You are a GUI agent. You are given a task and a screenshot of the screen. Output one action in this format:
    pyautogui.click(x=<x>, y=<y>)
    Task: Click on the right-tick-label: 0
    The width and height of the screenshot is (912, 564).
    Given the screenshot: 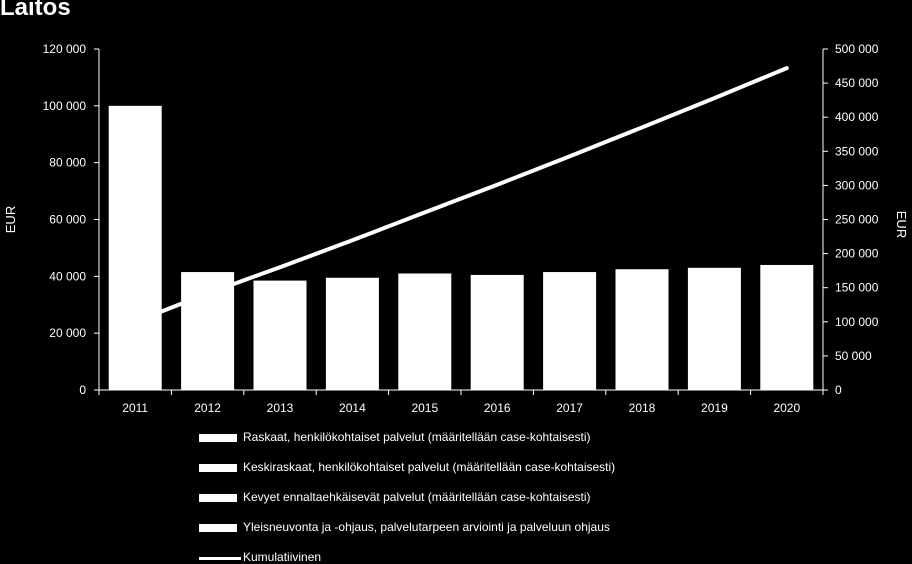 What is the action you would take?
    pyautogui.click(x=838, y=390)
    